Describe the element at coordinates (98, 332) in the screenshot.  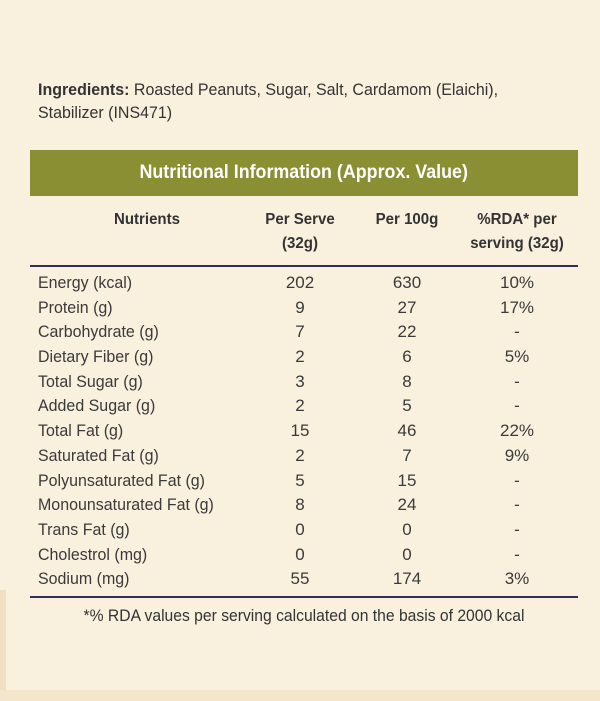
I see `nutrient-name: Carbohydrate (g)` at that location.